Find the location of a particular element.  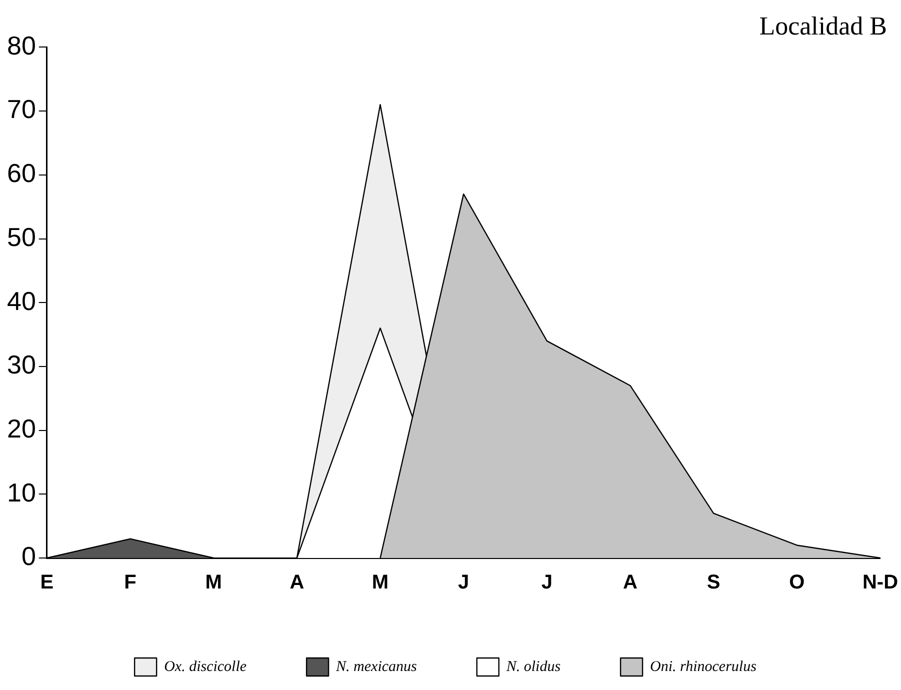

y-tick-label: 10 is located at coordinates (21, 492).